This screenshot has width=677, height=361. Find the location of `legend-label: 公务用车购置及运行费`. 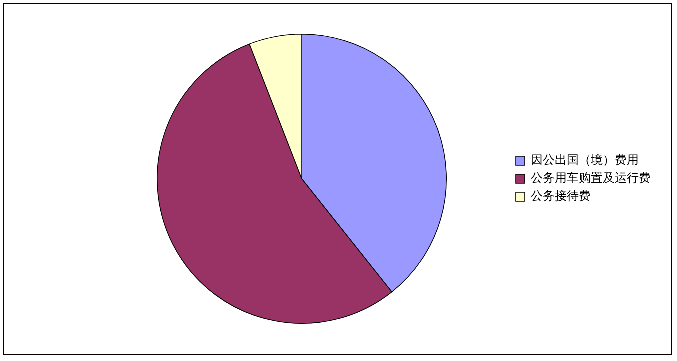

legend-label: 公务用车购置及运行费 is located at coordinates (591, 178).